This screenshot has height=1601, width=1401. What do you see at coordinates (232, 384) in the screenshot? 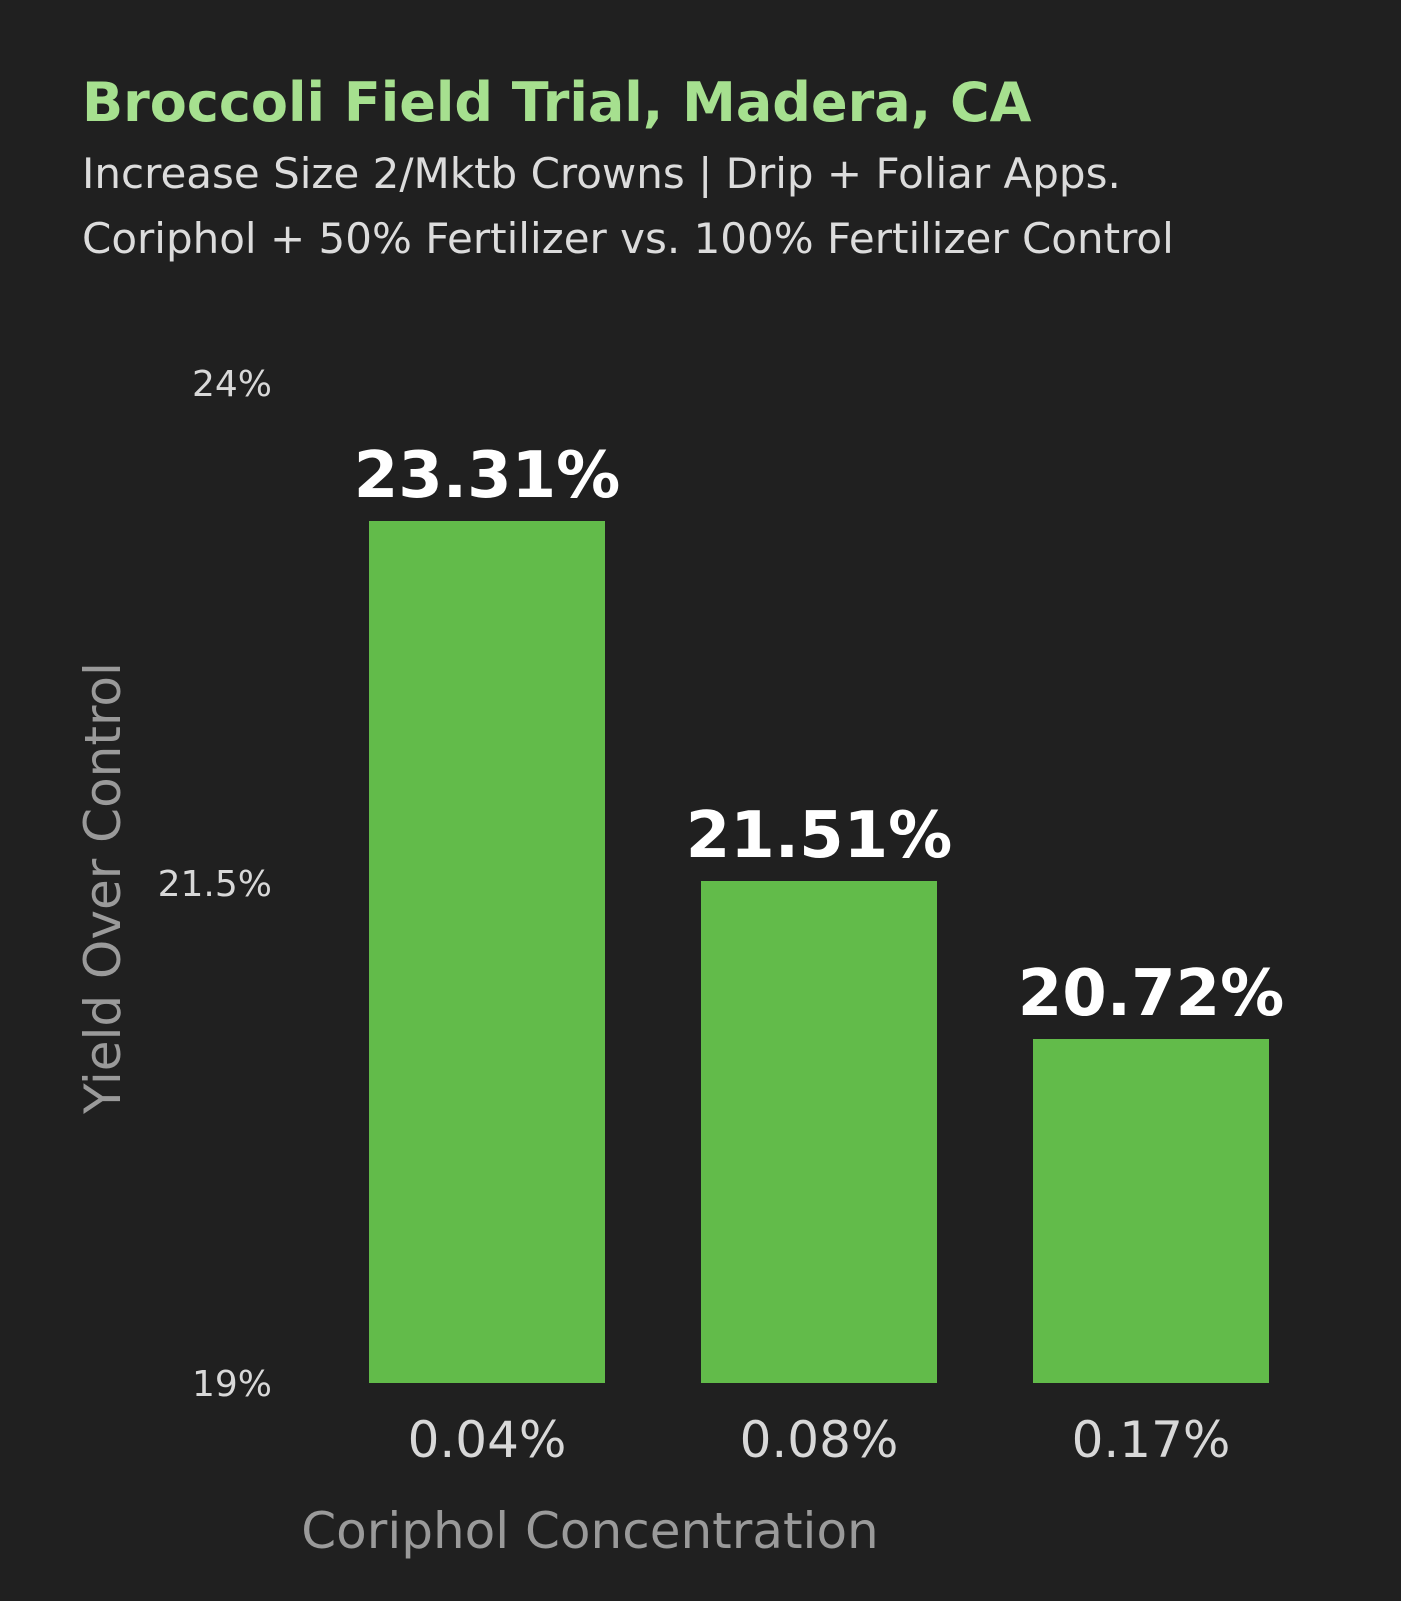
I see `y-tick-label: 24%` at bounding box center [232, 384].